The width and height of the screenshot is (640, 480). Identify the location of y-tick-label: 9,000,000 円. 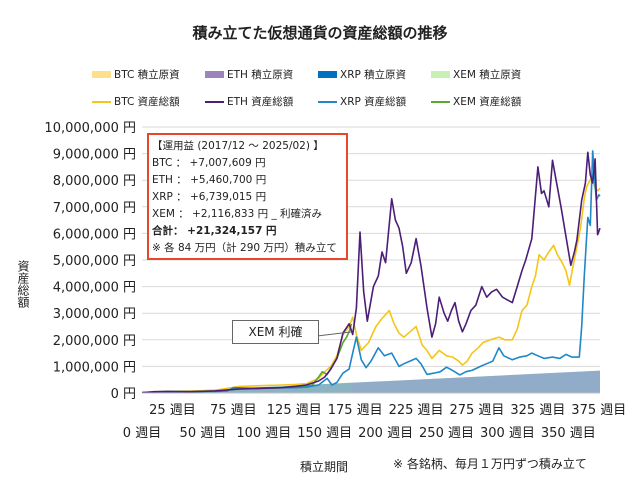
(94, 155).